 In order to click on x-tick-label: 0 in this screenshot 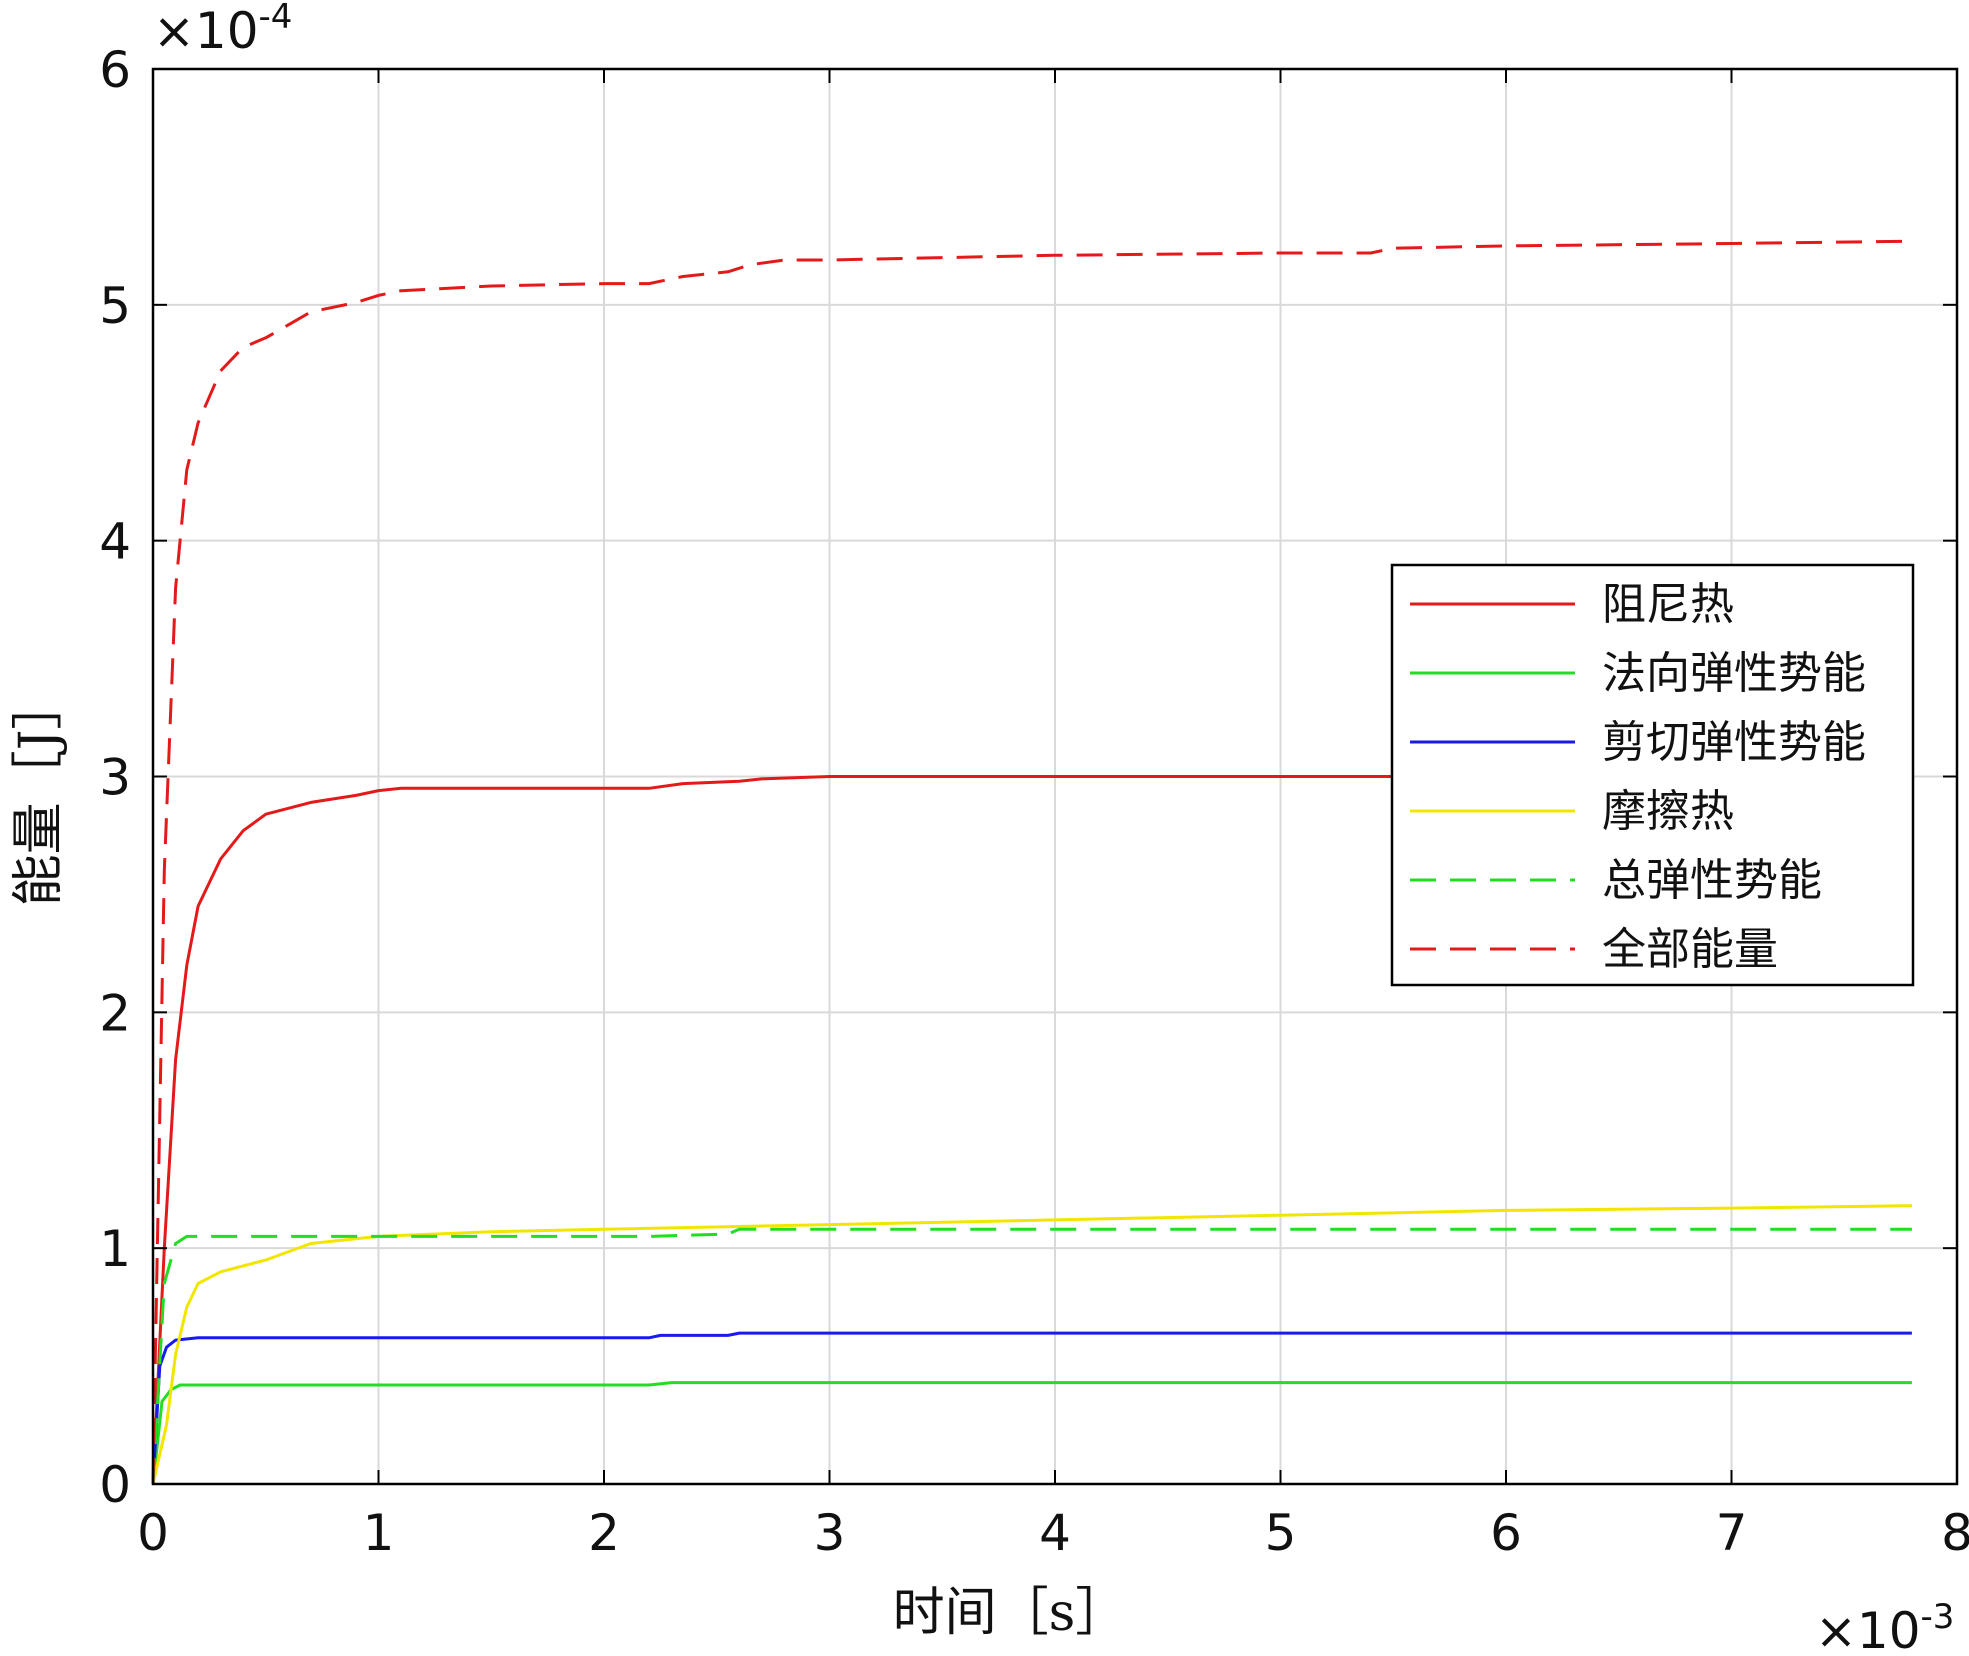, I will do `click(153, 1533)`.